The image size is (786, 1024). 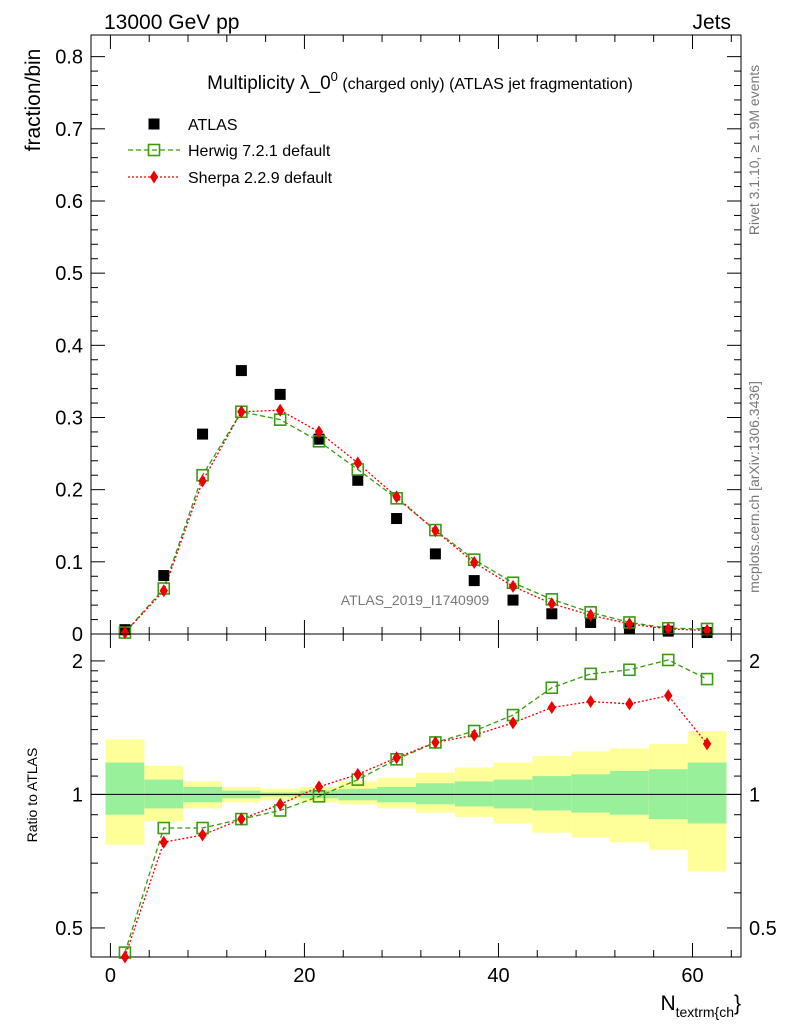 I want to click on x-tick-label: 40, so click(x=498, y=976).